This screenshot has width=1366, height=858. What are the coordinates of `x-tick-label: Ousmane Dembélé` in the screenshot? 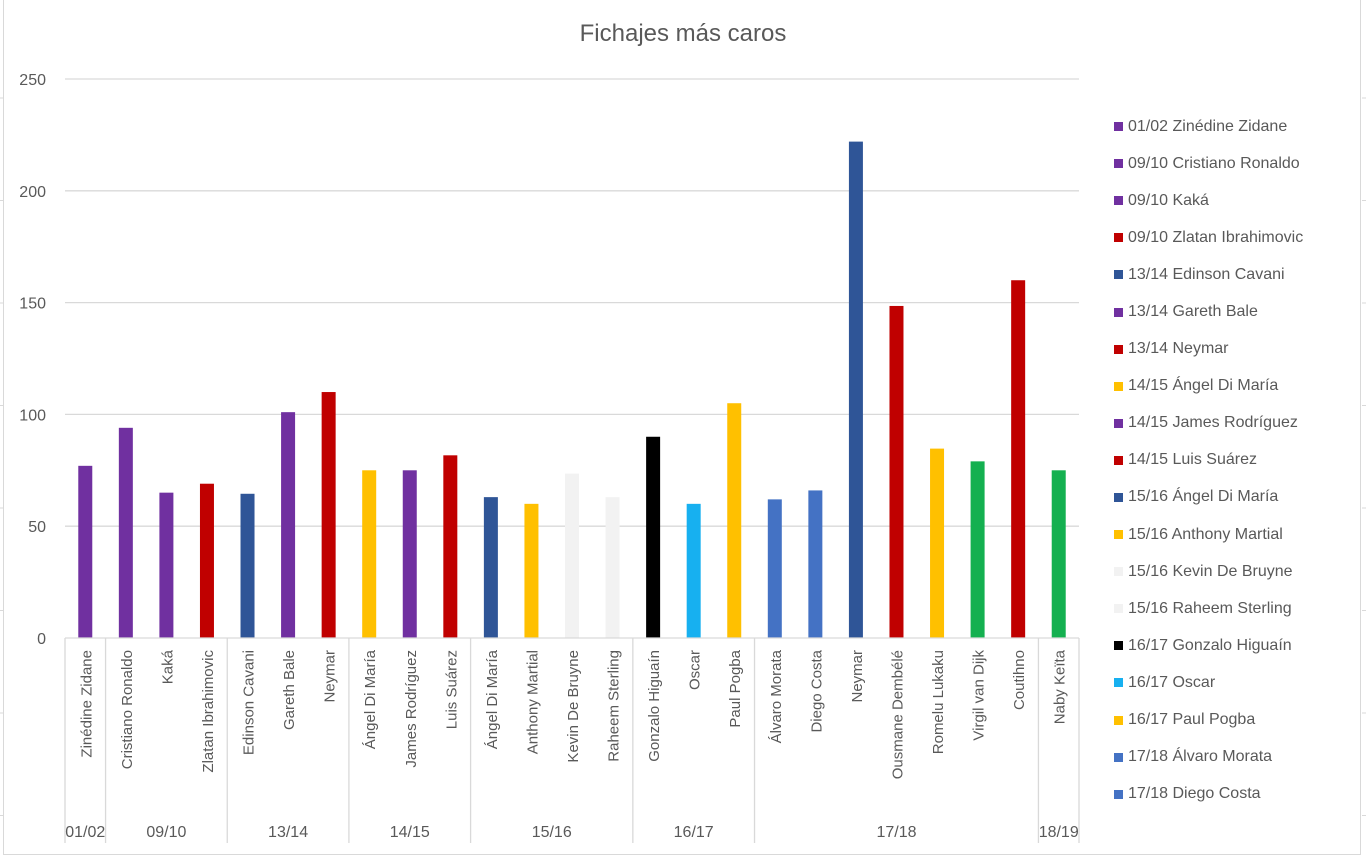 It's located at (897, 714).